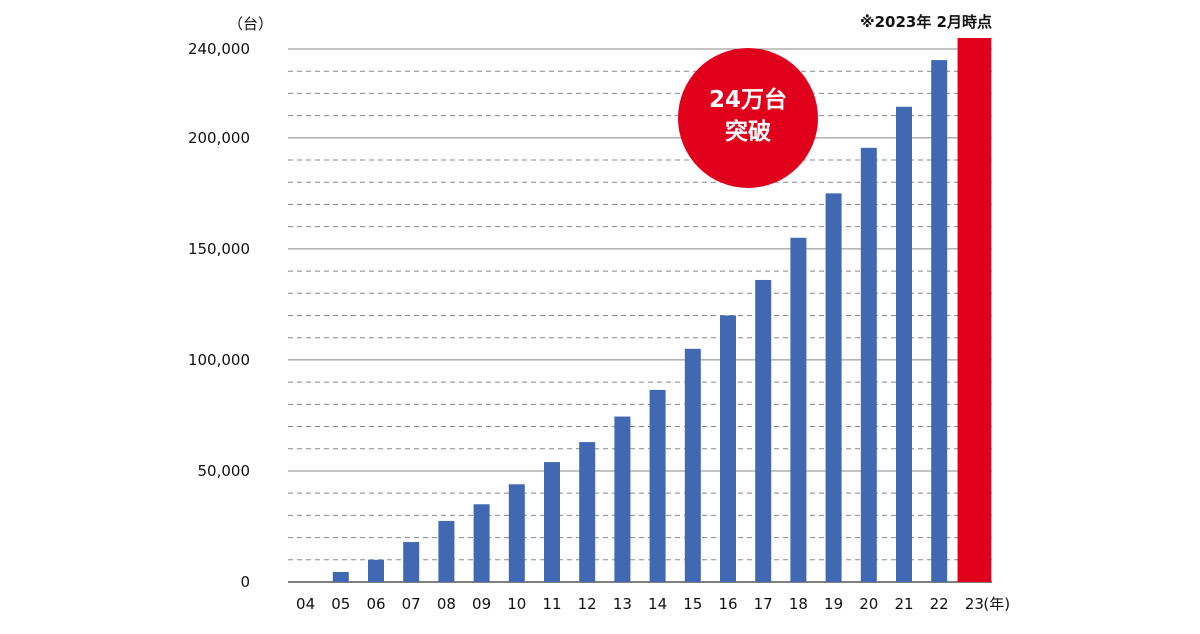 The image size is (1200, 634). I want to click on x-tick-label: 10, so click(516, 604).